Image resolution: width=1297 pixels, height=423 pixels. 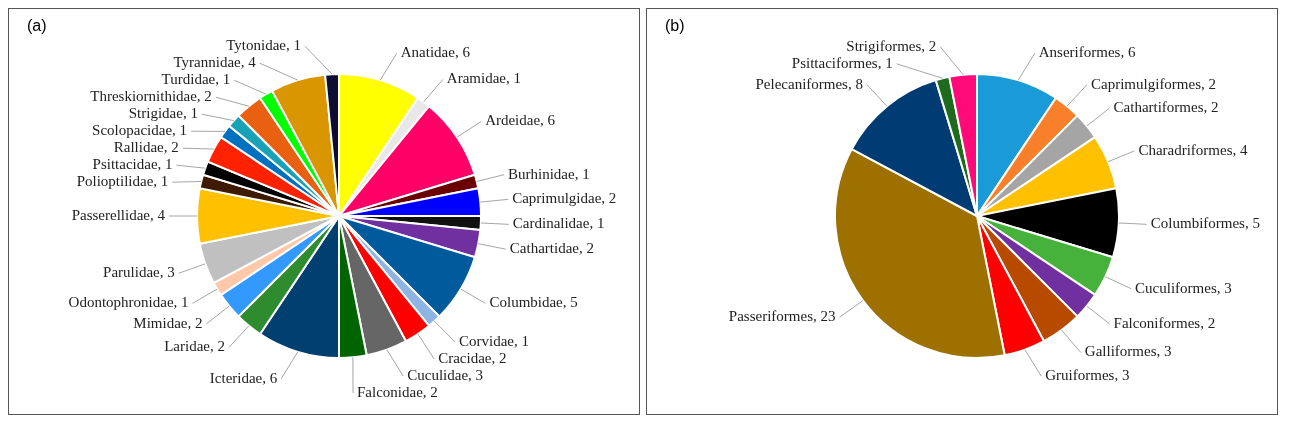 I want to click on slice-label: Turdidae, 1, so click(x=196, y=79).